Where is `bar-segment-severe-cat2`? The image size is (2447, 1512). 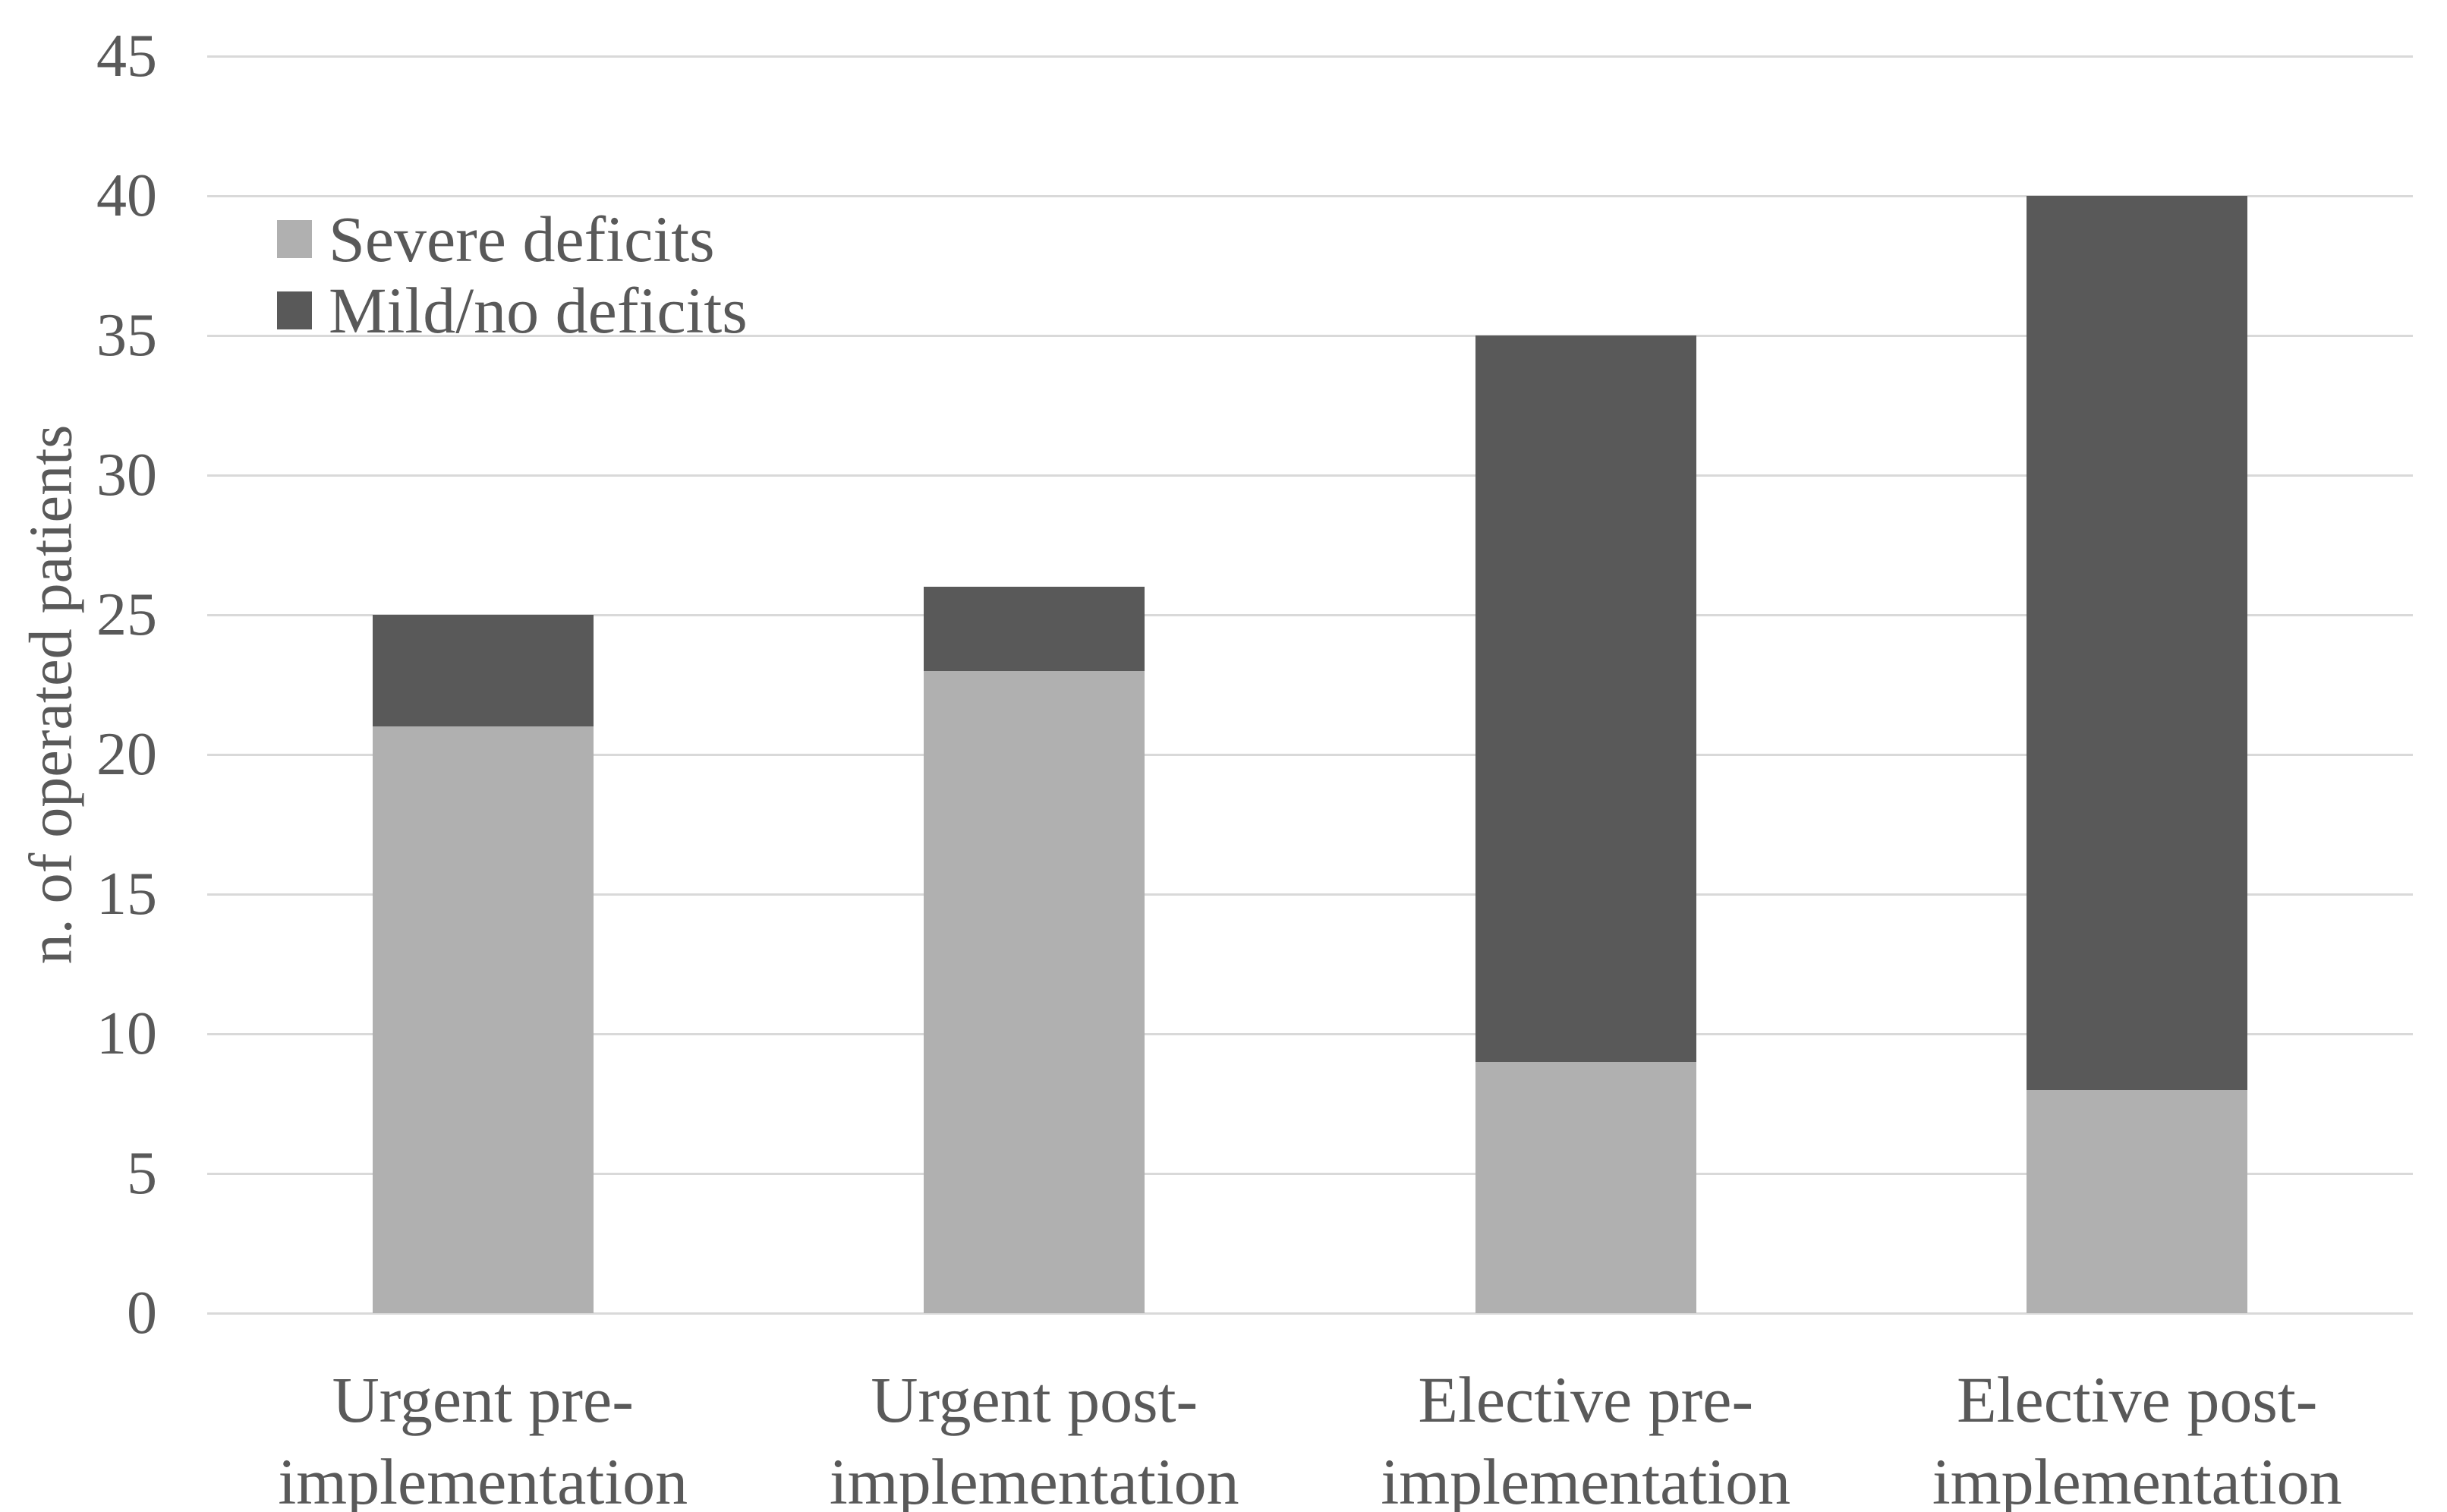 bar-segment-severe-cat2 is located at coordinates (1034, 991).